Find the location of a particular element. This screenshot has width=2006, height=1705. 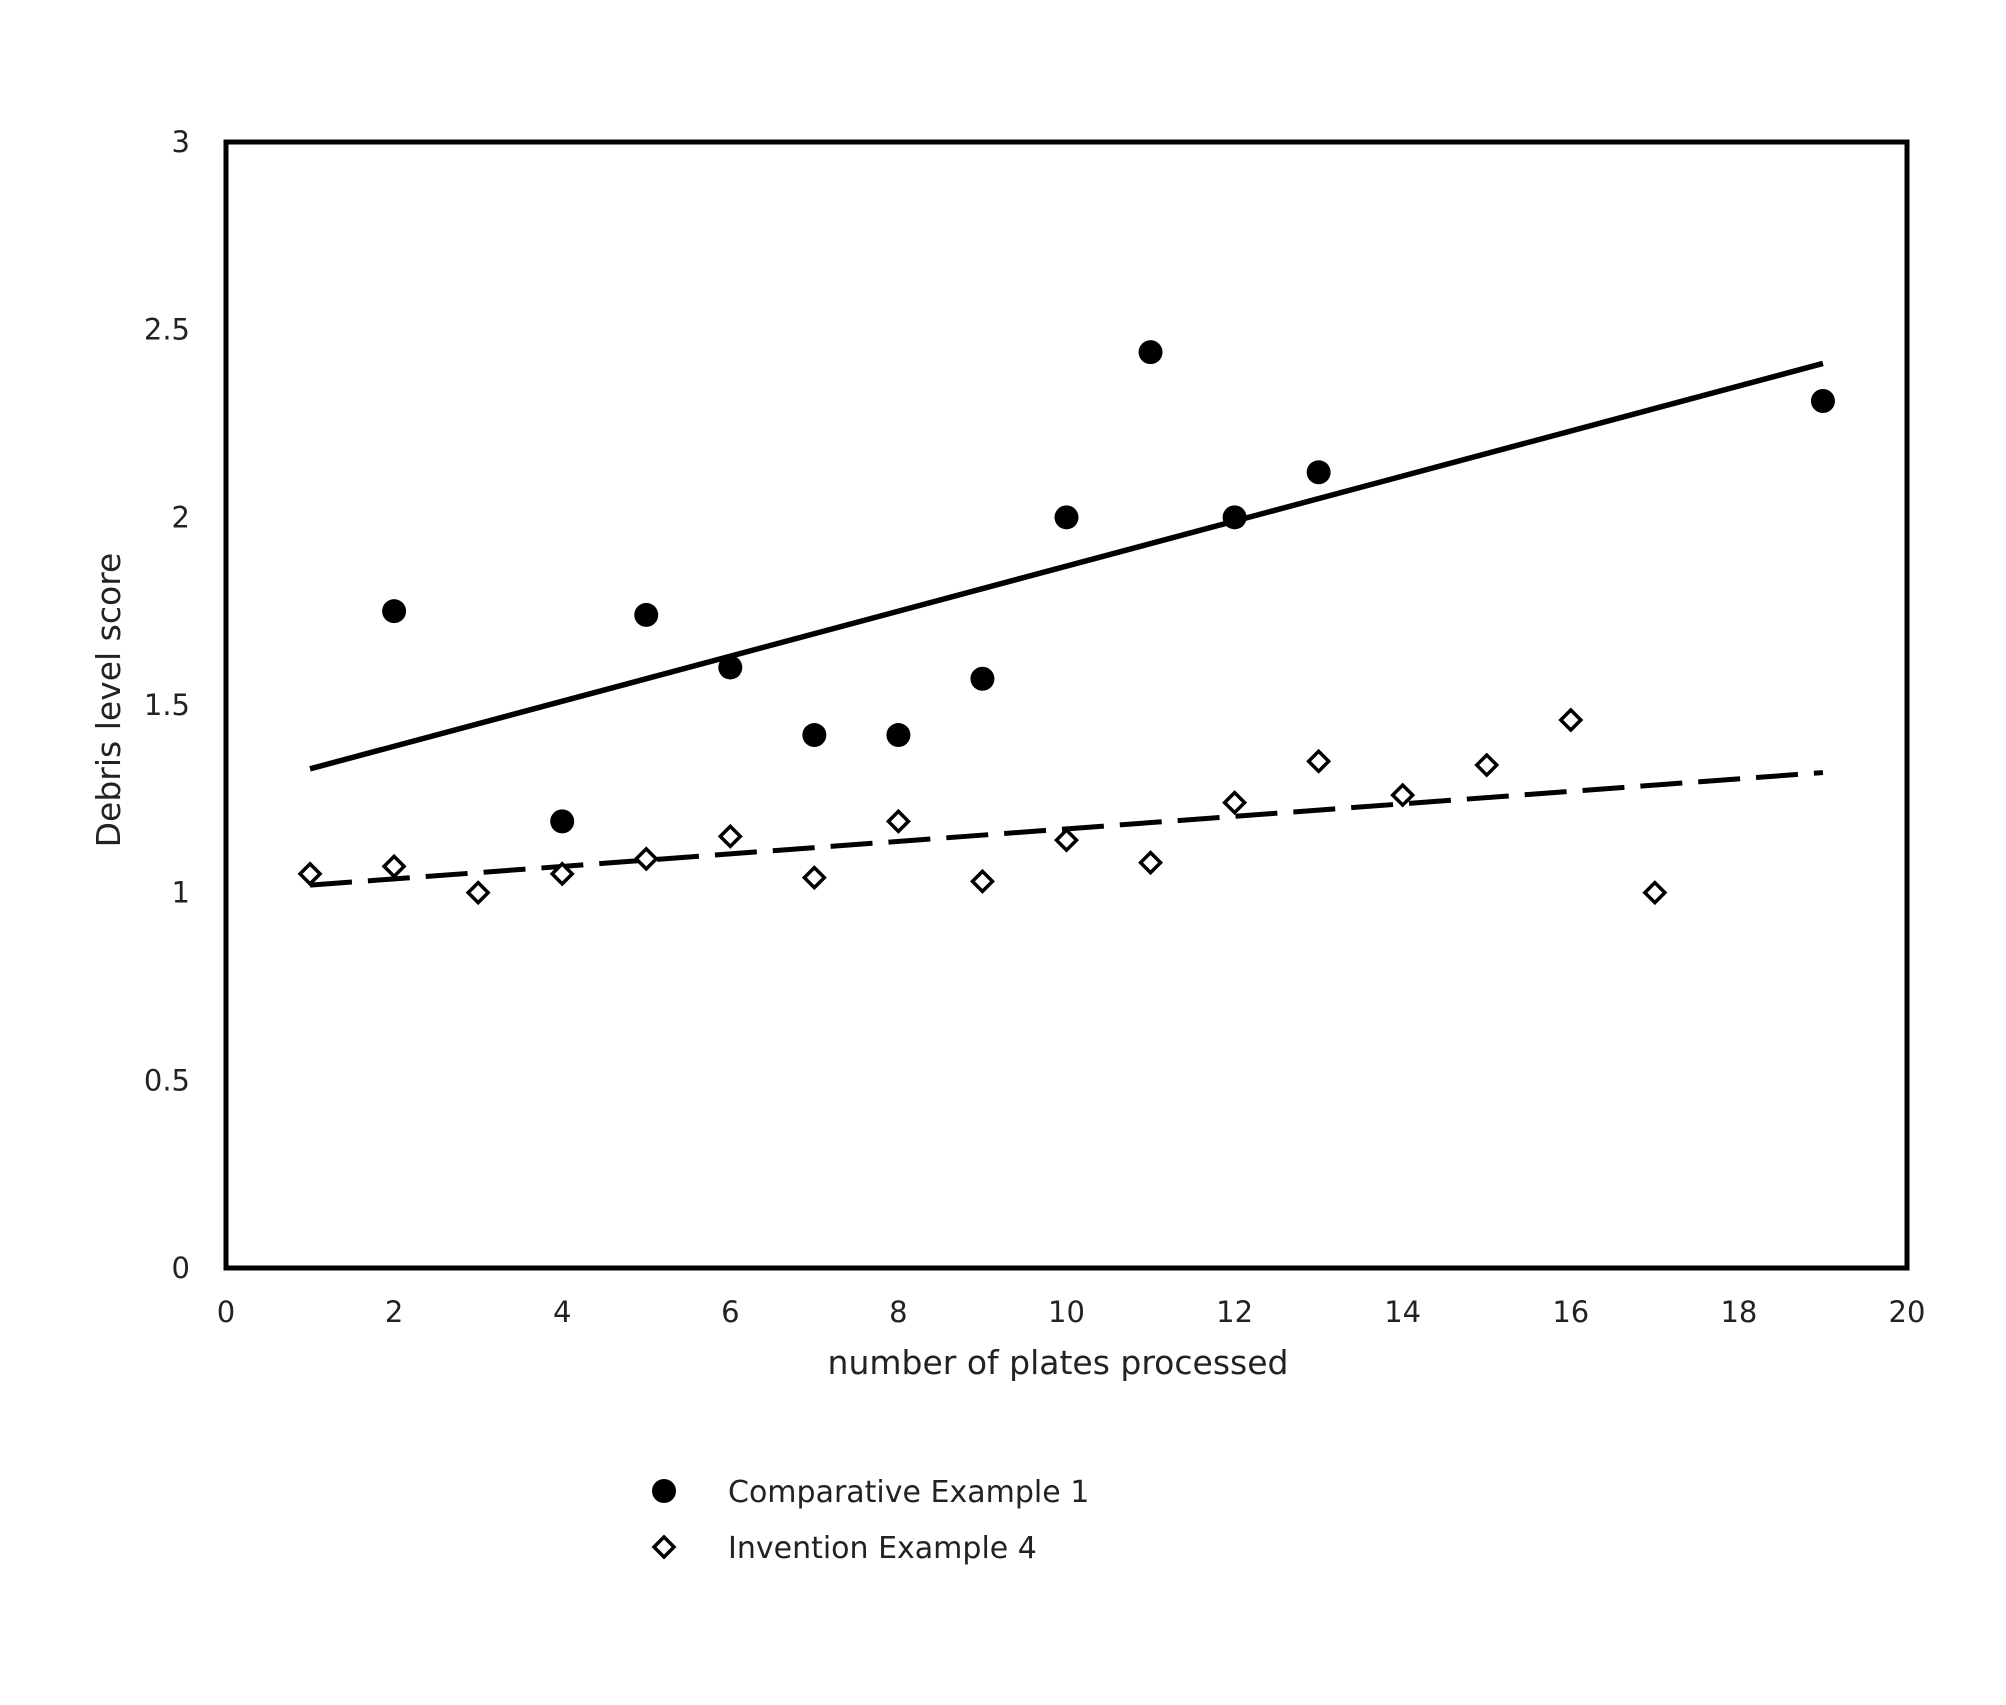

y-tick-label: 2 is located at coordinates (181, 517).